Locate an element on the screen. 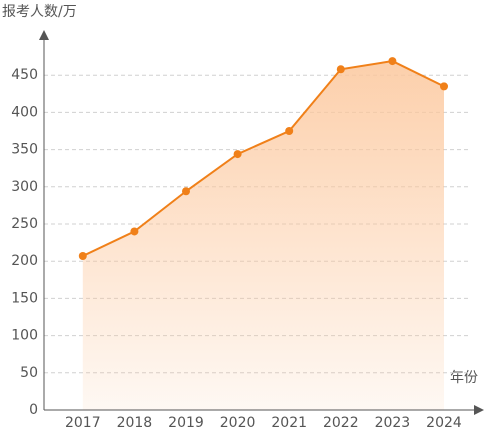 The image size is (484, 430). x-tick-label: 2024 is located at coordinates (444, 422).